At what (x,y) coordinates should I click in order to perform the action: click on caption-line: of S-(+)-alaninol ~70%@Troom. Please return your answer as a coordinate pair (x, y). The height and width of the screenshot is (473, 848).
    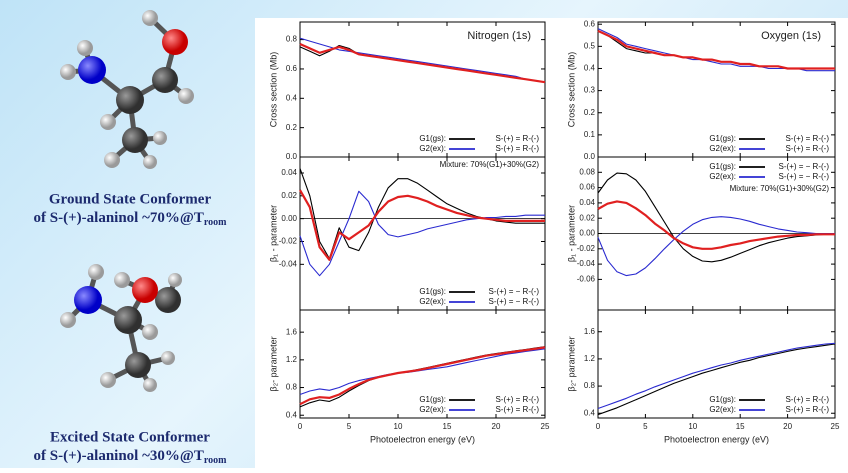
    Looking at the image, I should click on (131, 219).